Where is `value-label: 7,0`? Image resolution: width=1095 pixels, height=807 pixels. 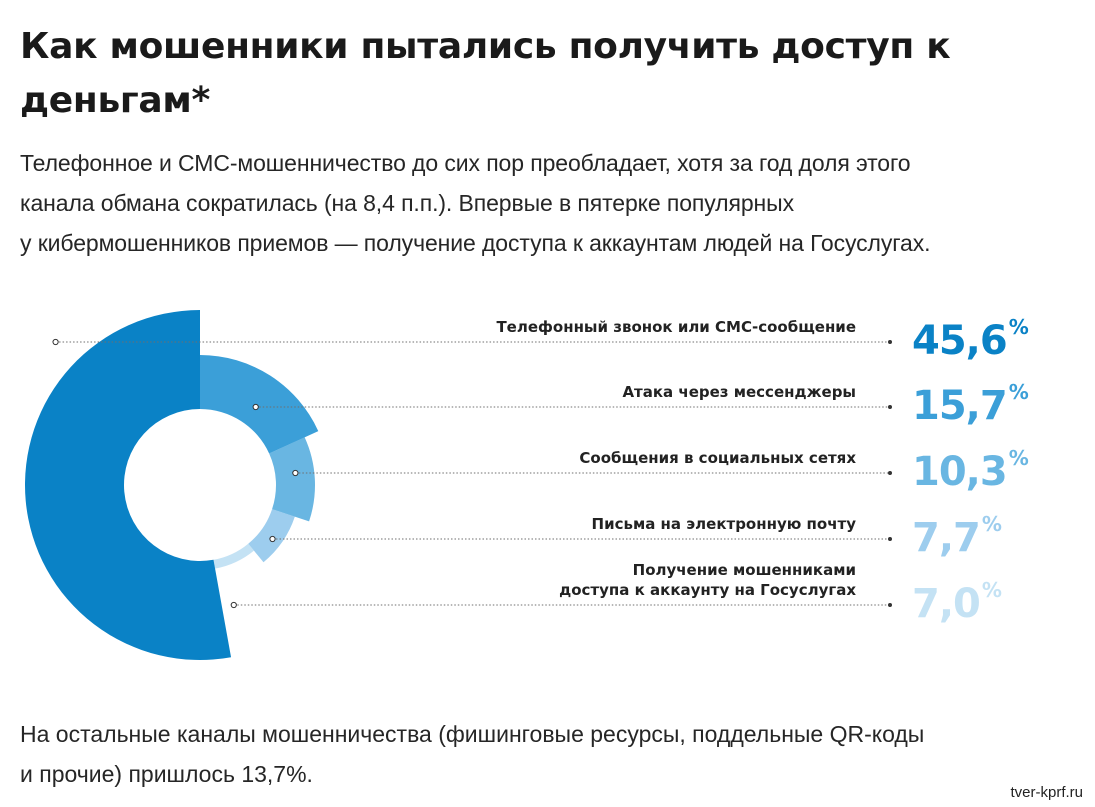
value-label: 7,0 is located at coordinates (946, 604).